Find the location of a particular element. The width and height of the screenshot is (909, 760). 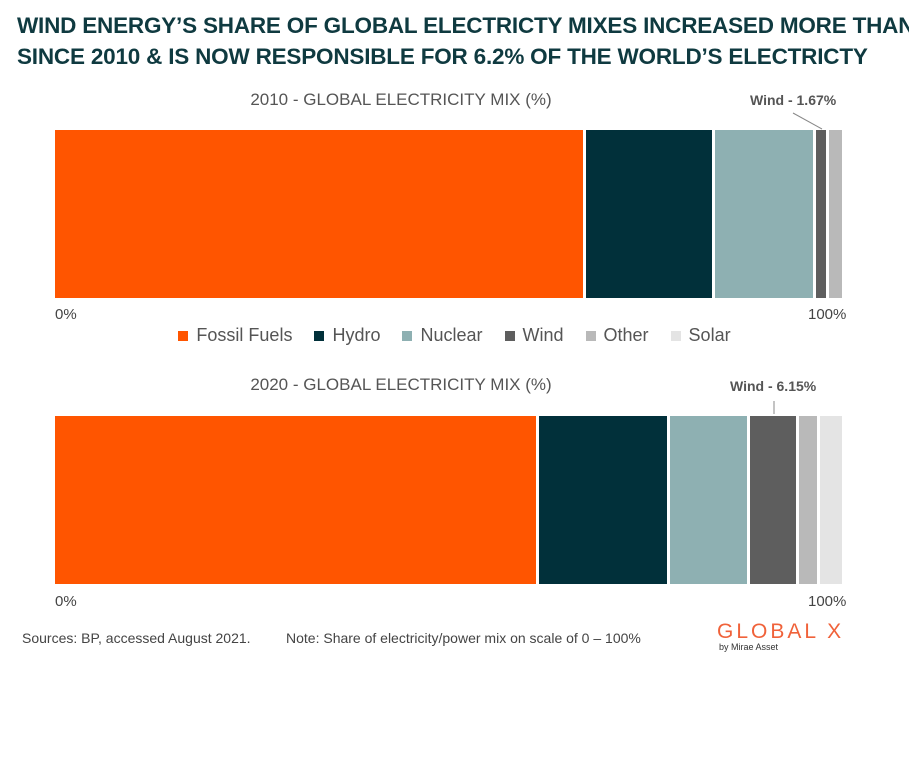

logo-main-text: GLOBAL X is located at coordinates (781, 631).